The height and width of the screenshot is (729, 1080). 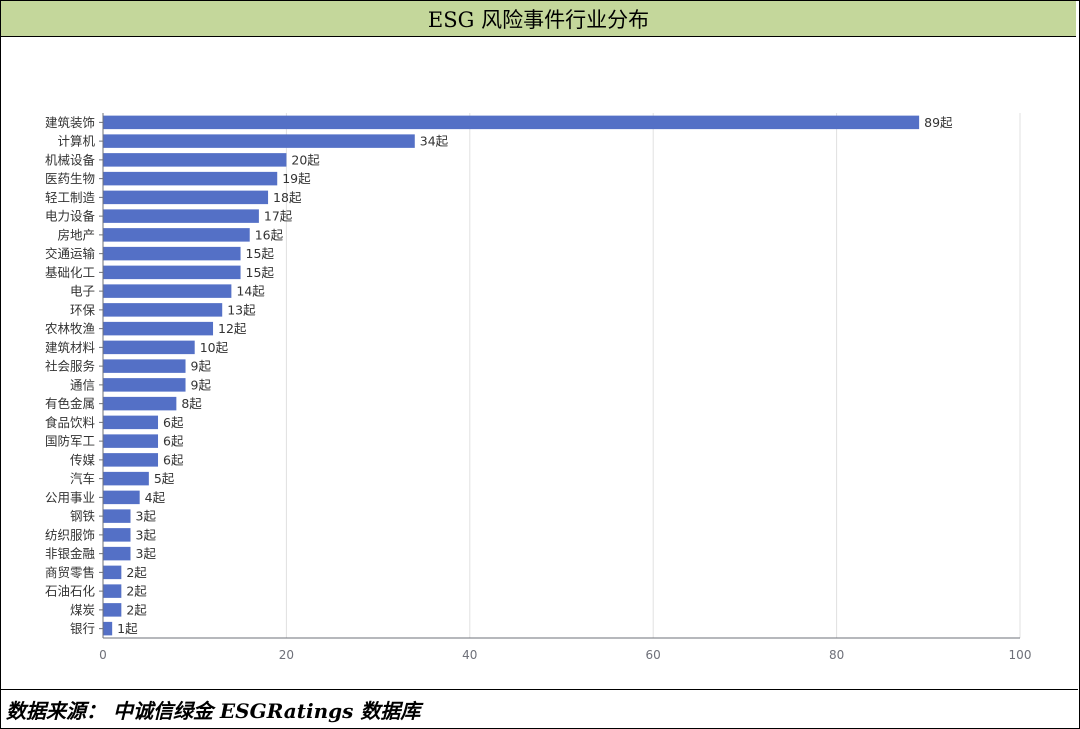 I want to click on chart-title: ESG 风险事件行业分布, so click(x=538, y=19).